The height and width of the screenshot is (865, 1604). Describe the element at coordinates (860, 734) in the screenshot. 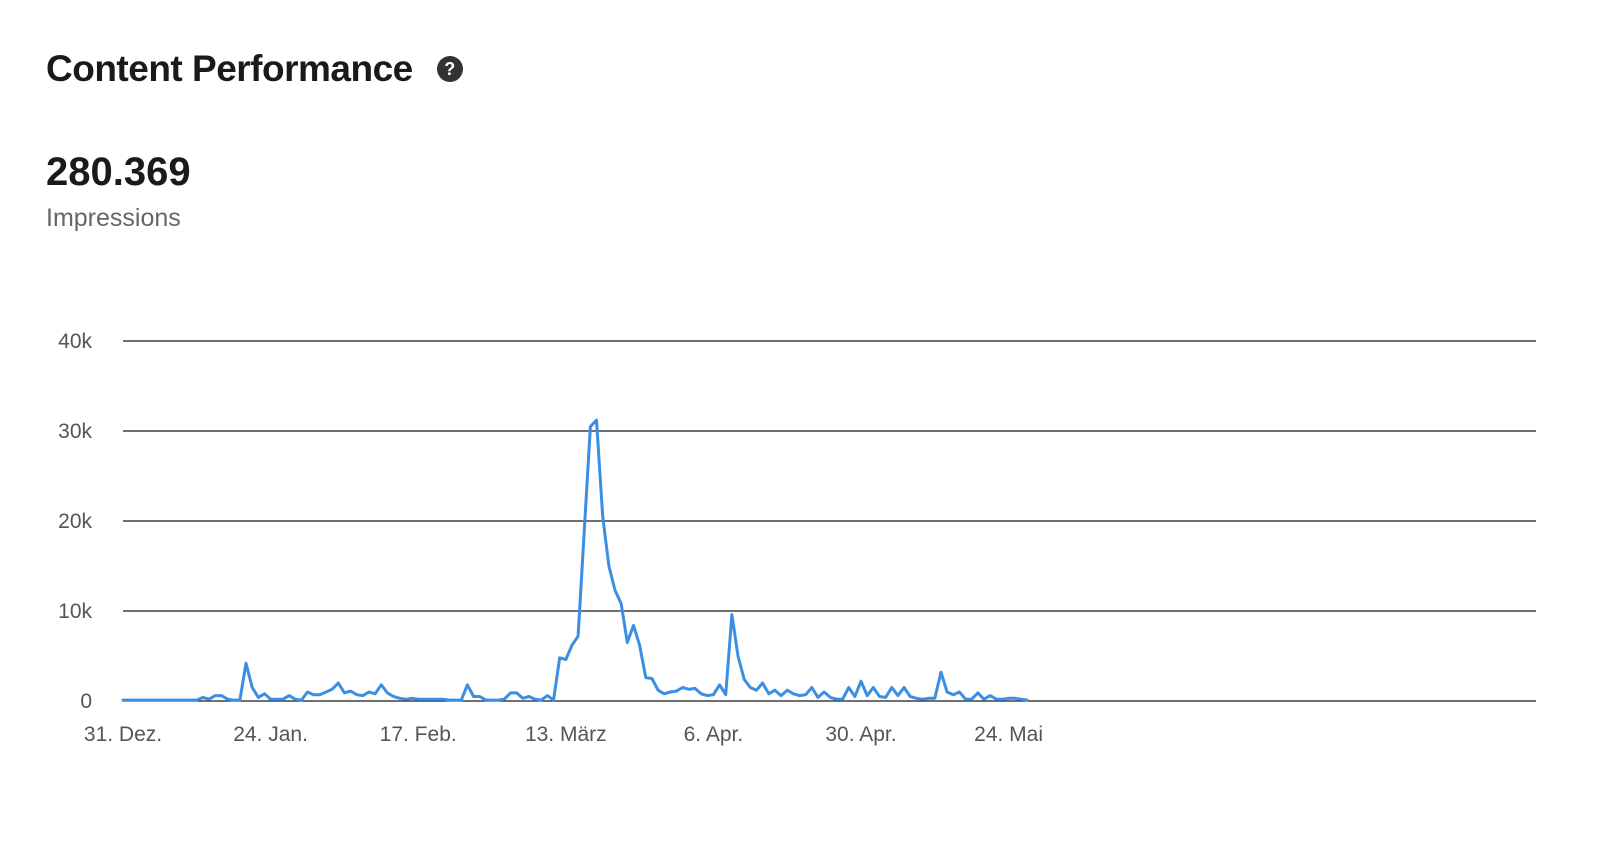

I see `x-tick-label: 30. Apr.` at that location.